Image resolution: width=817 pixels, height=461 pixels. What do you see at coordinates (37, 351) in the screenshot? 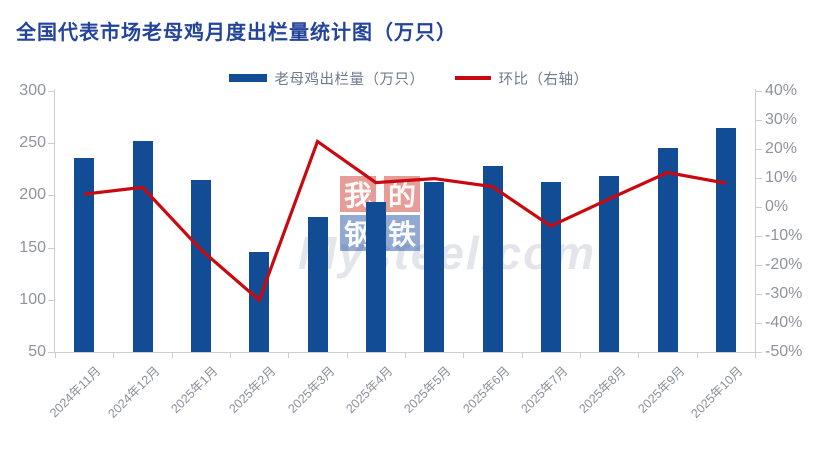
I see `y-axis-left-tick-label: 50` at bounding box center [37, 351].